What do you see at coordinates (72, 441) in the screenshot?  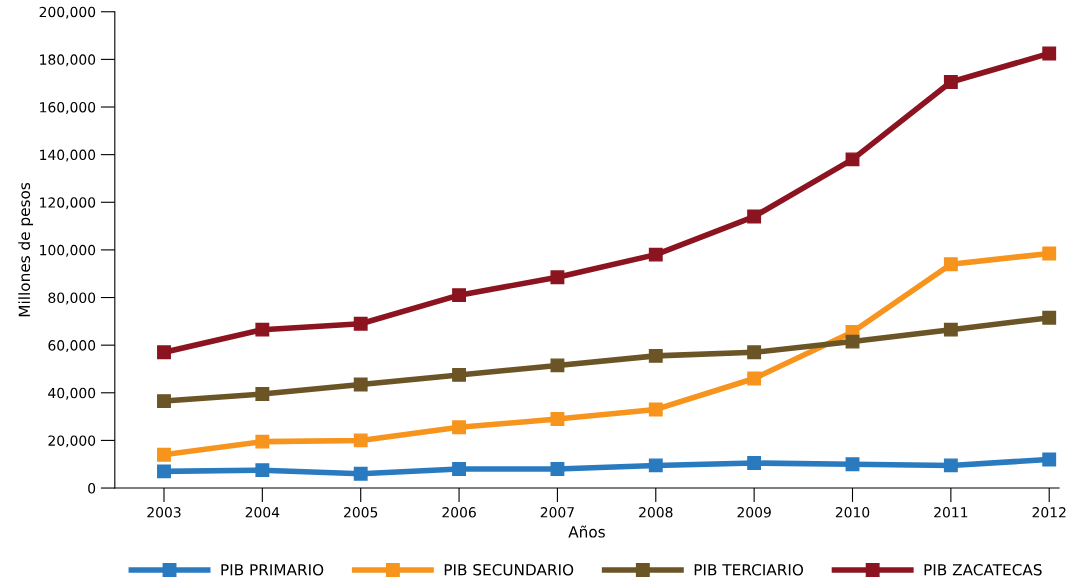 I see `y-tick-label: 20,000` at bounding box center [72, 441].